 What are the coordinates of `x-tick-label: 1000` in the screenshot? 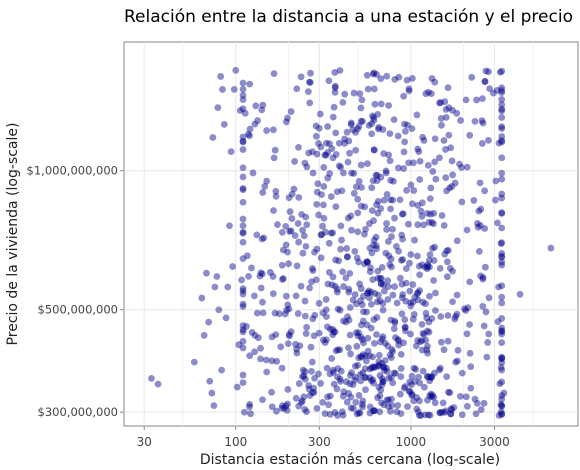 It's located at (411, 442).